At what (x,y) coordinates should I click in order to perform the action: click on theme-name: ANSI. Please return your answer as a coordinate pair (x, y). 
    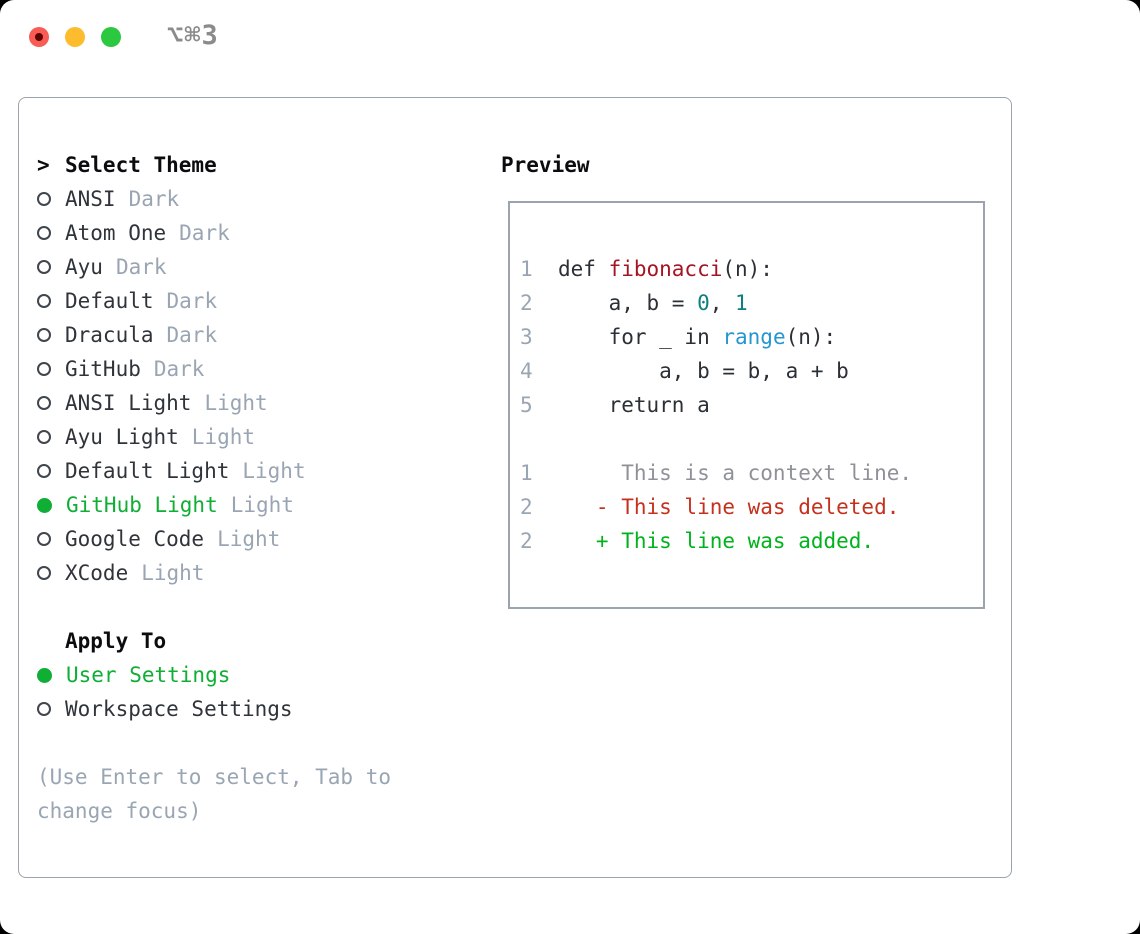
    Looking at the image, I should click on (90, 199).